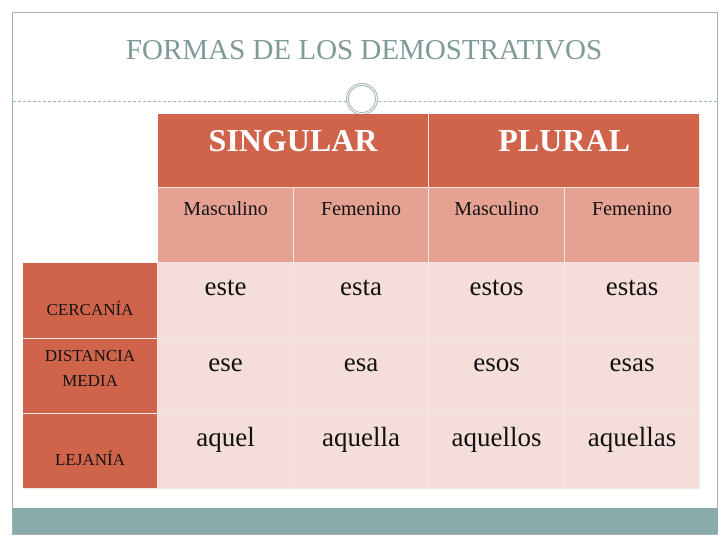 This screenshot has height=546, width=728. I want to click on table-cell: esas, so click(632, 376).